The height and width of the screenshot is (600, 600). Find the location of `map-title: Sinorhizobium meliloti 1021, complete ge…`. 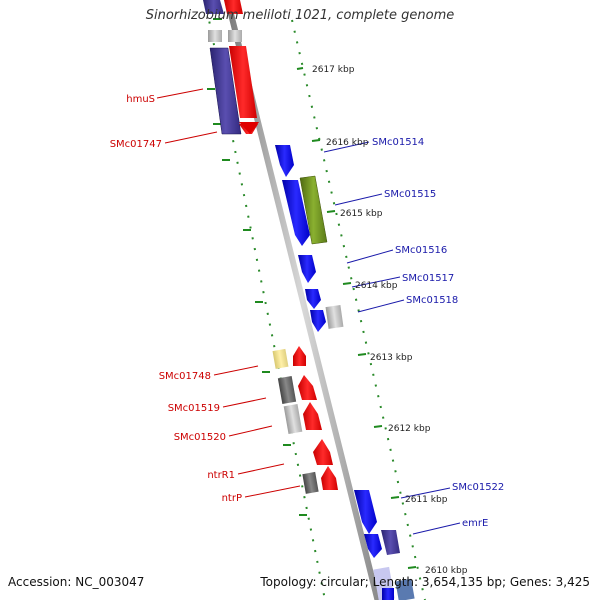

map-title: Sinorhizobium meliloti 1021, complete ge… is located at coordinates (300, 15).